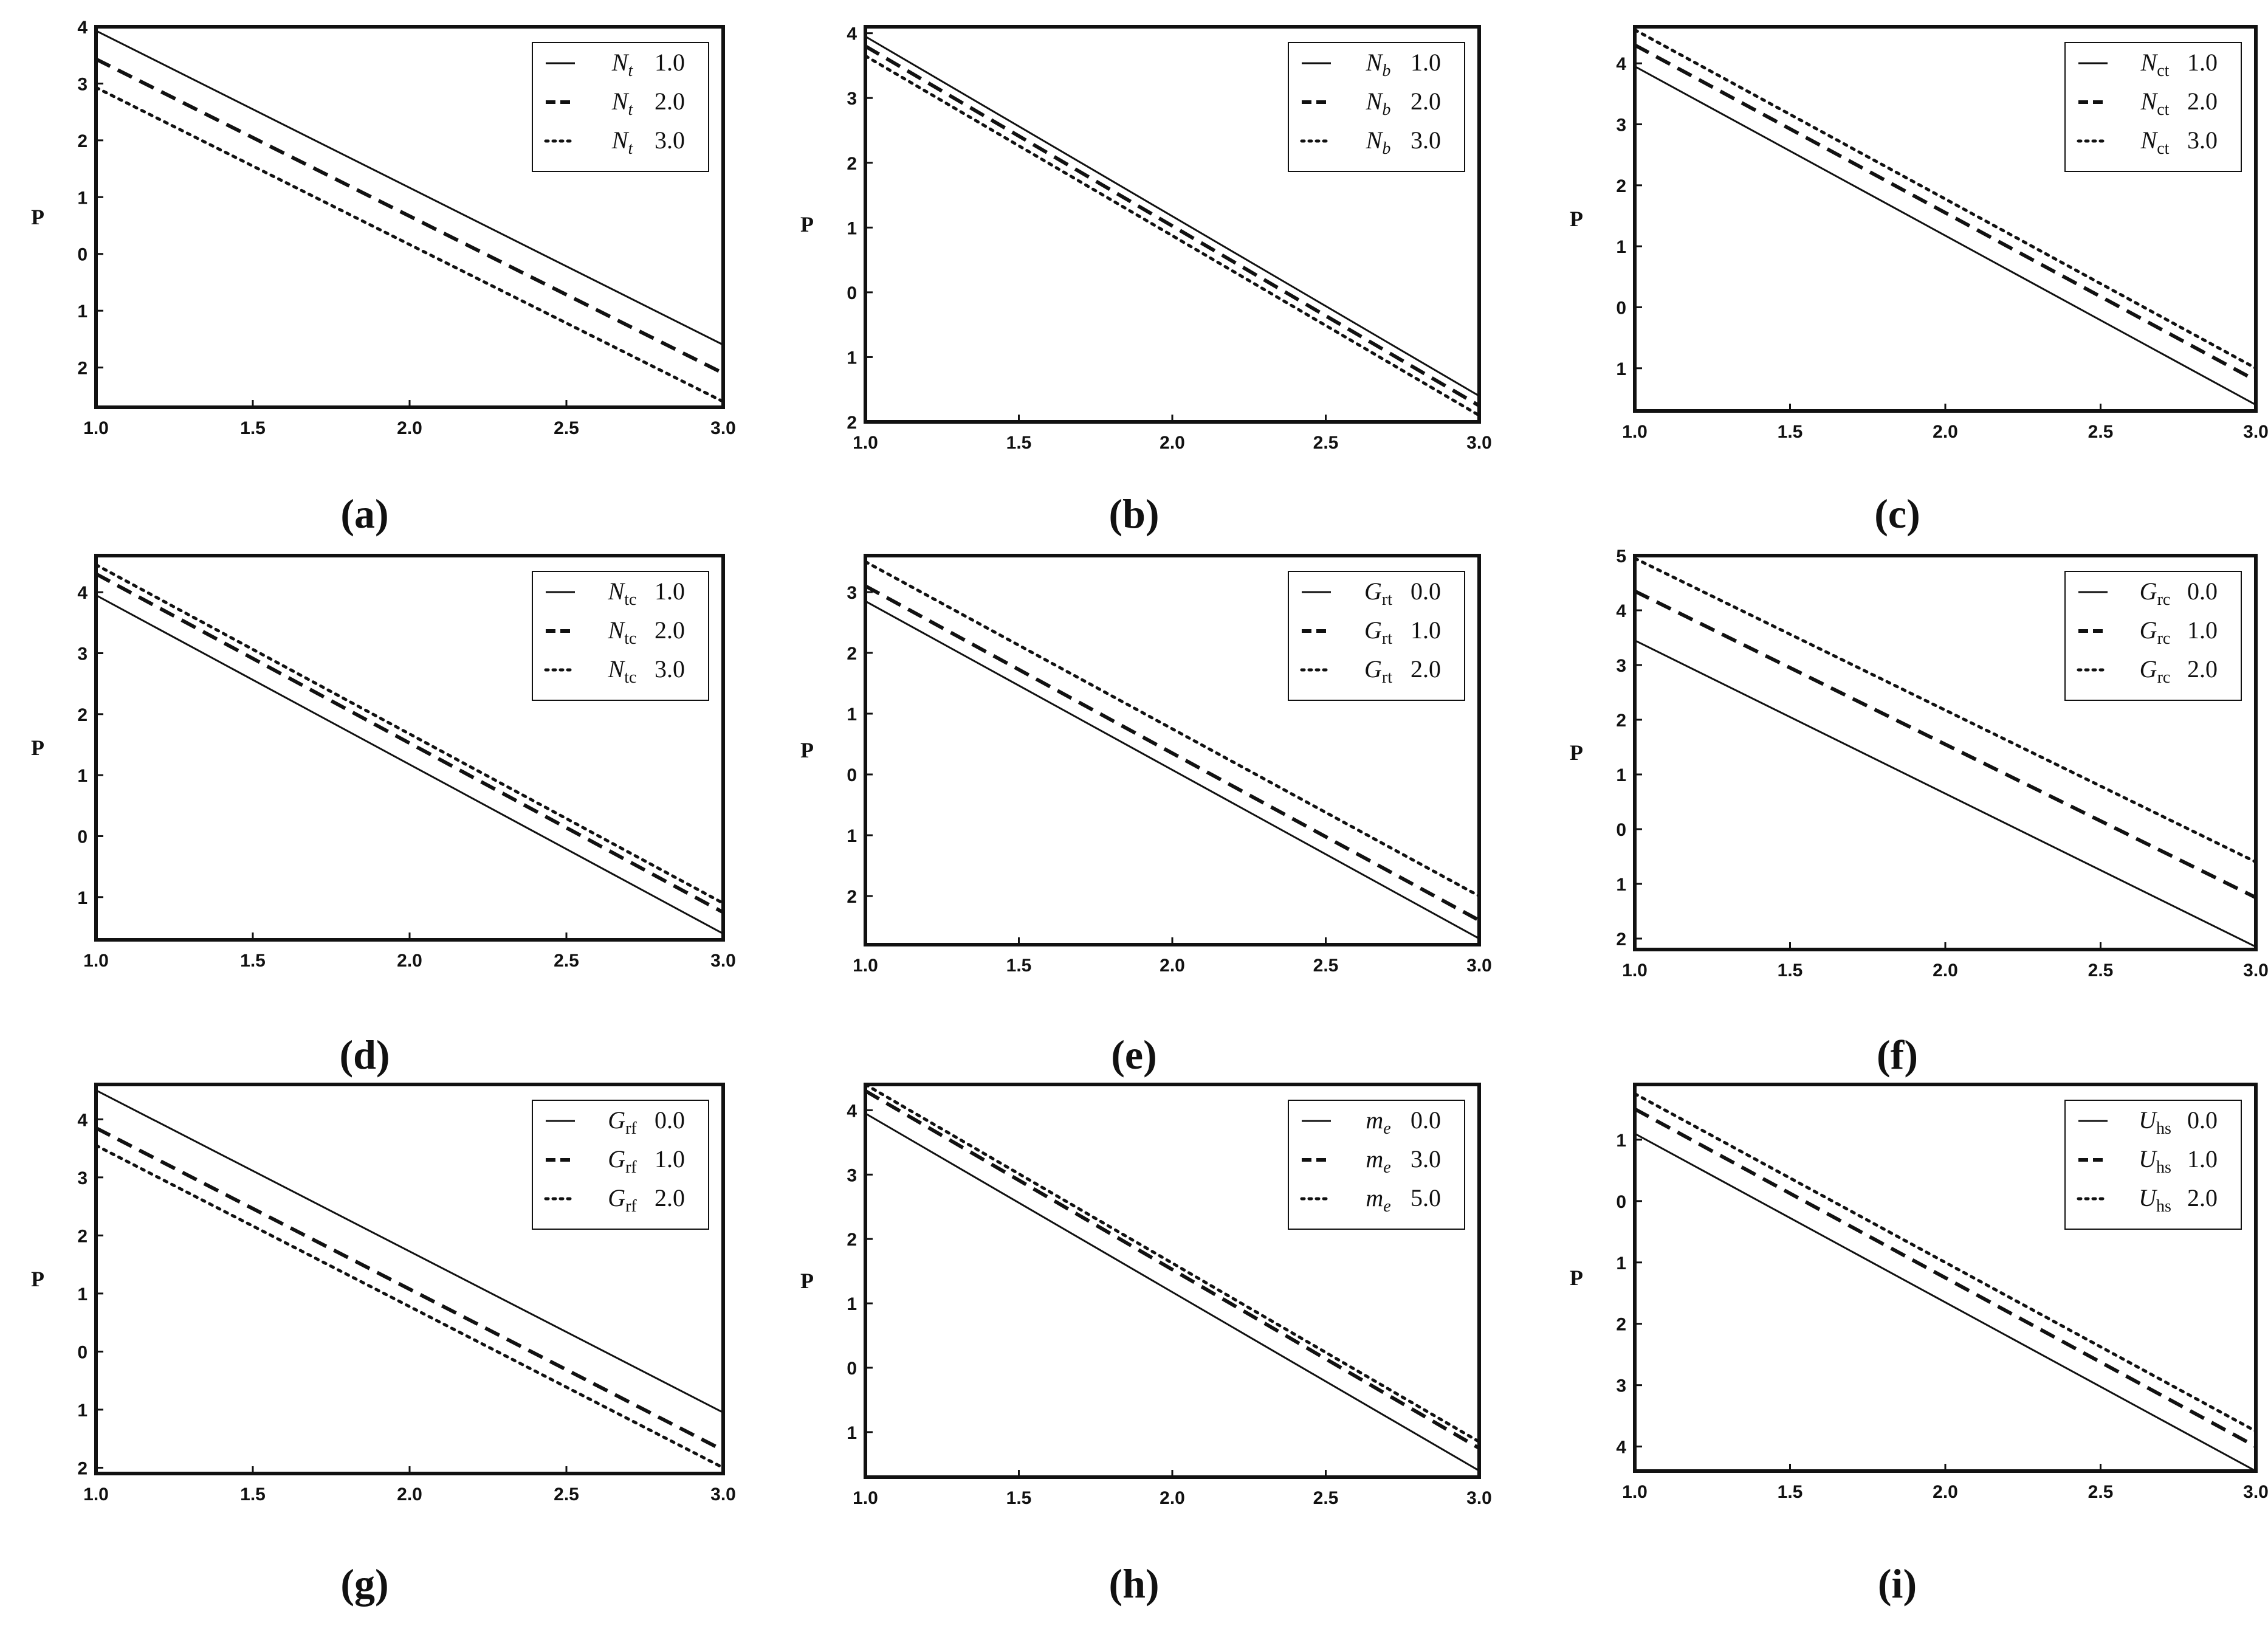 The image size is (2268, 1634). Describe the element at coordinates (82, 1468) in the screenshot. I see `y-tick-label-g-6: 2` at that location.